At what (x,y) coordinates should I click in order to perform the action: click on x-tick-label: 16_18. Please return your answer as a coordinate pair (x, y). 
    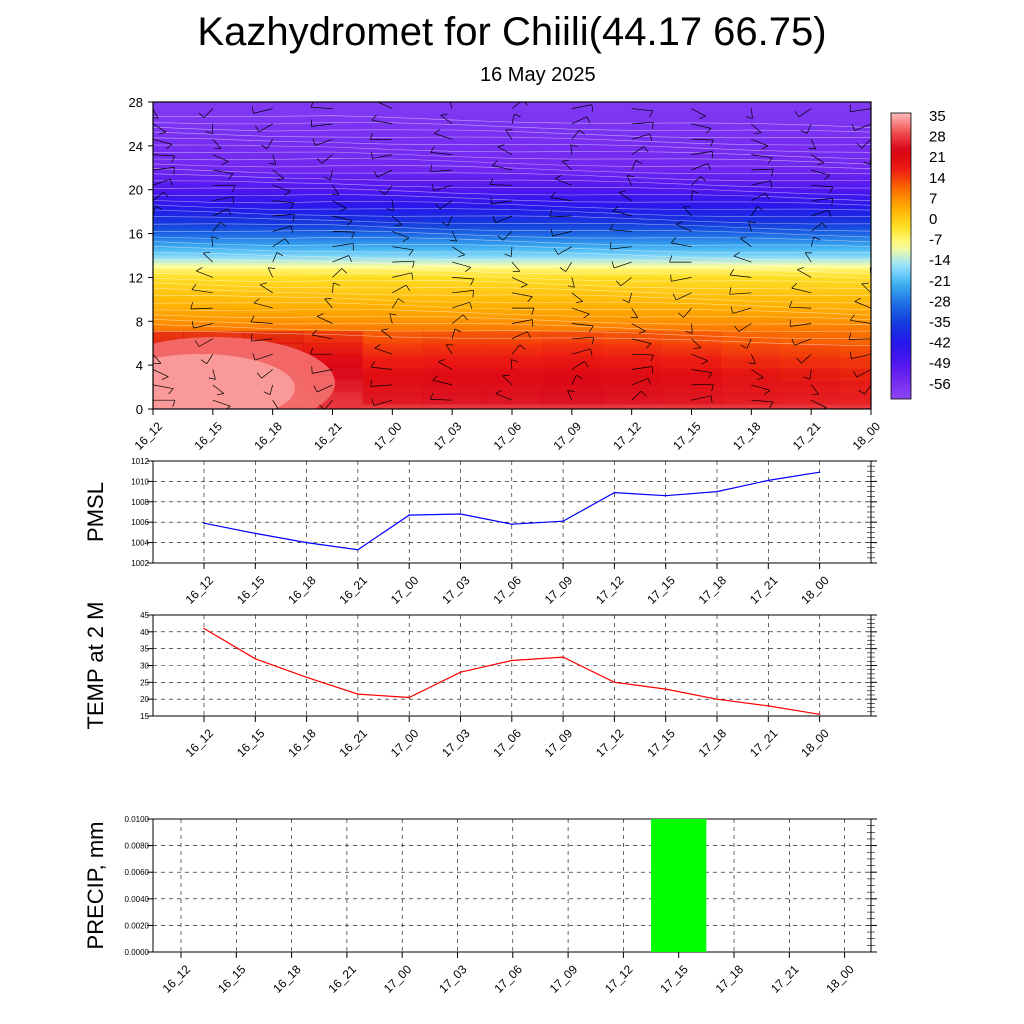
    Looking at the image, I should click on (302, 590).